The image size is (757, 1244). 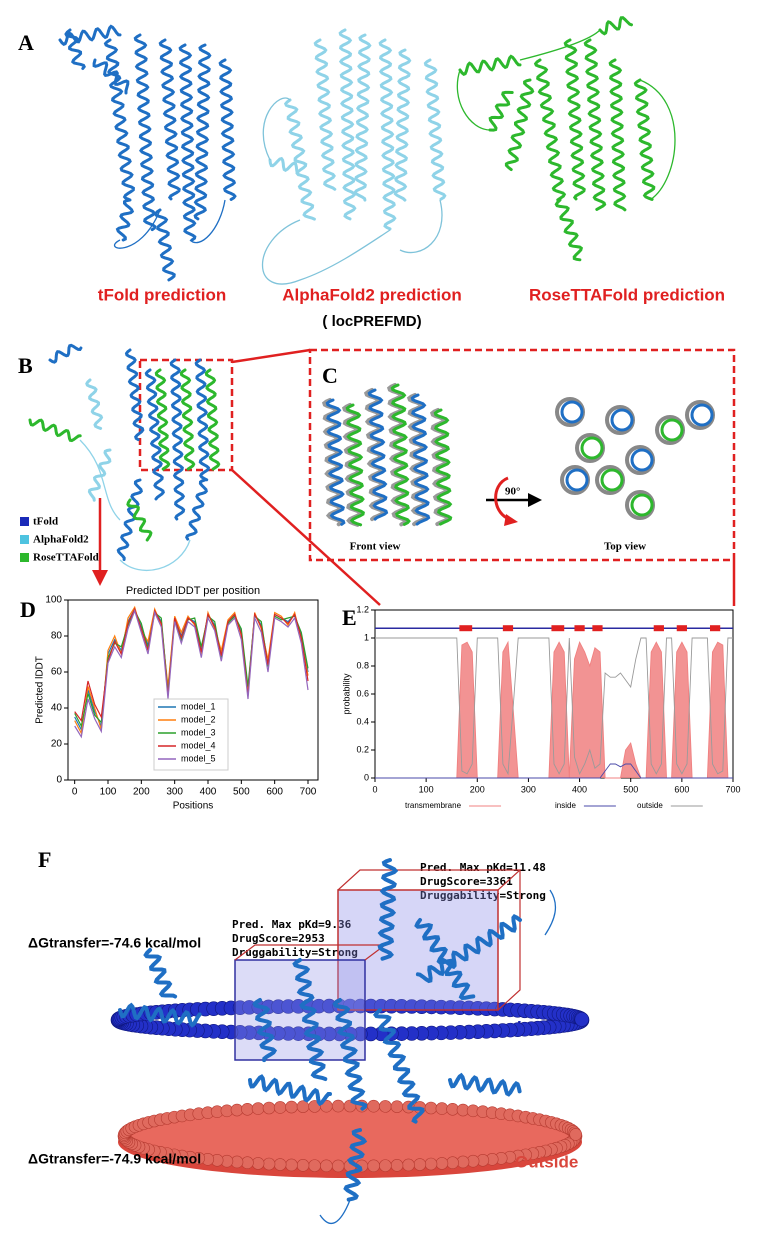 I want to click on y-tick-label: 20, so click(x=57, y=744).